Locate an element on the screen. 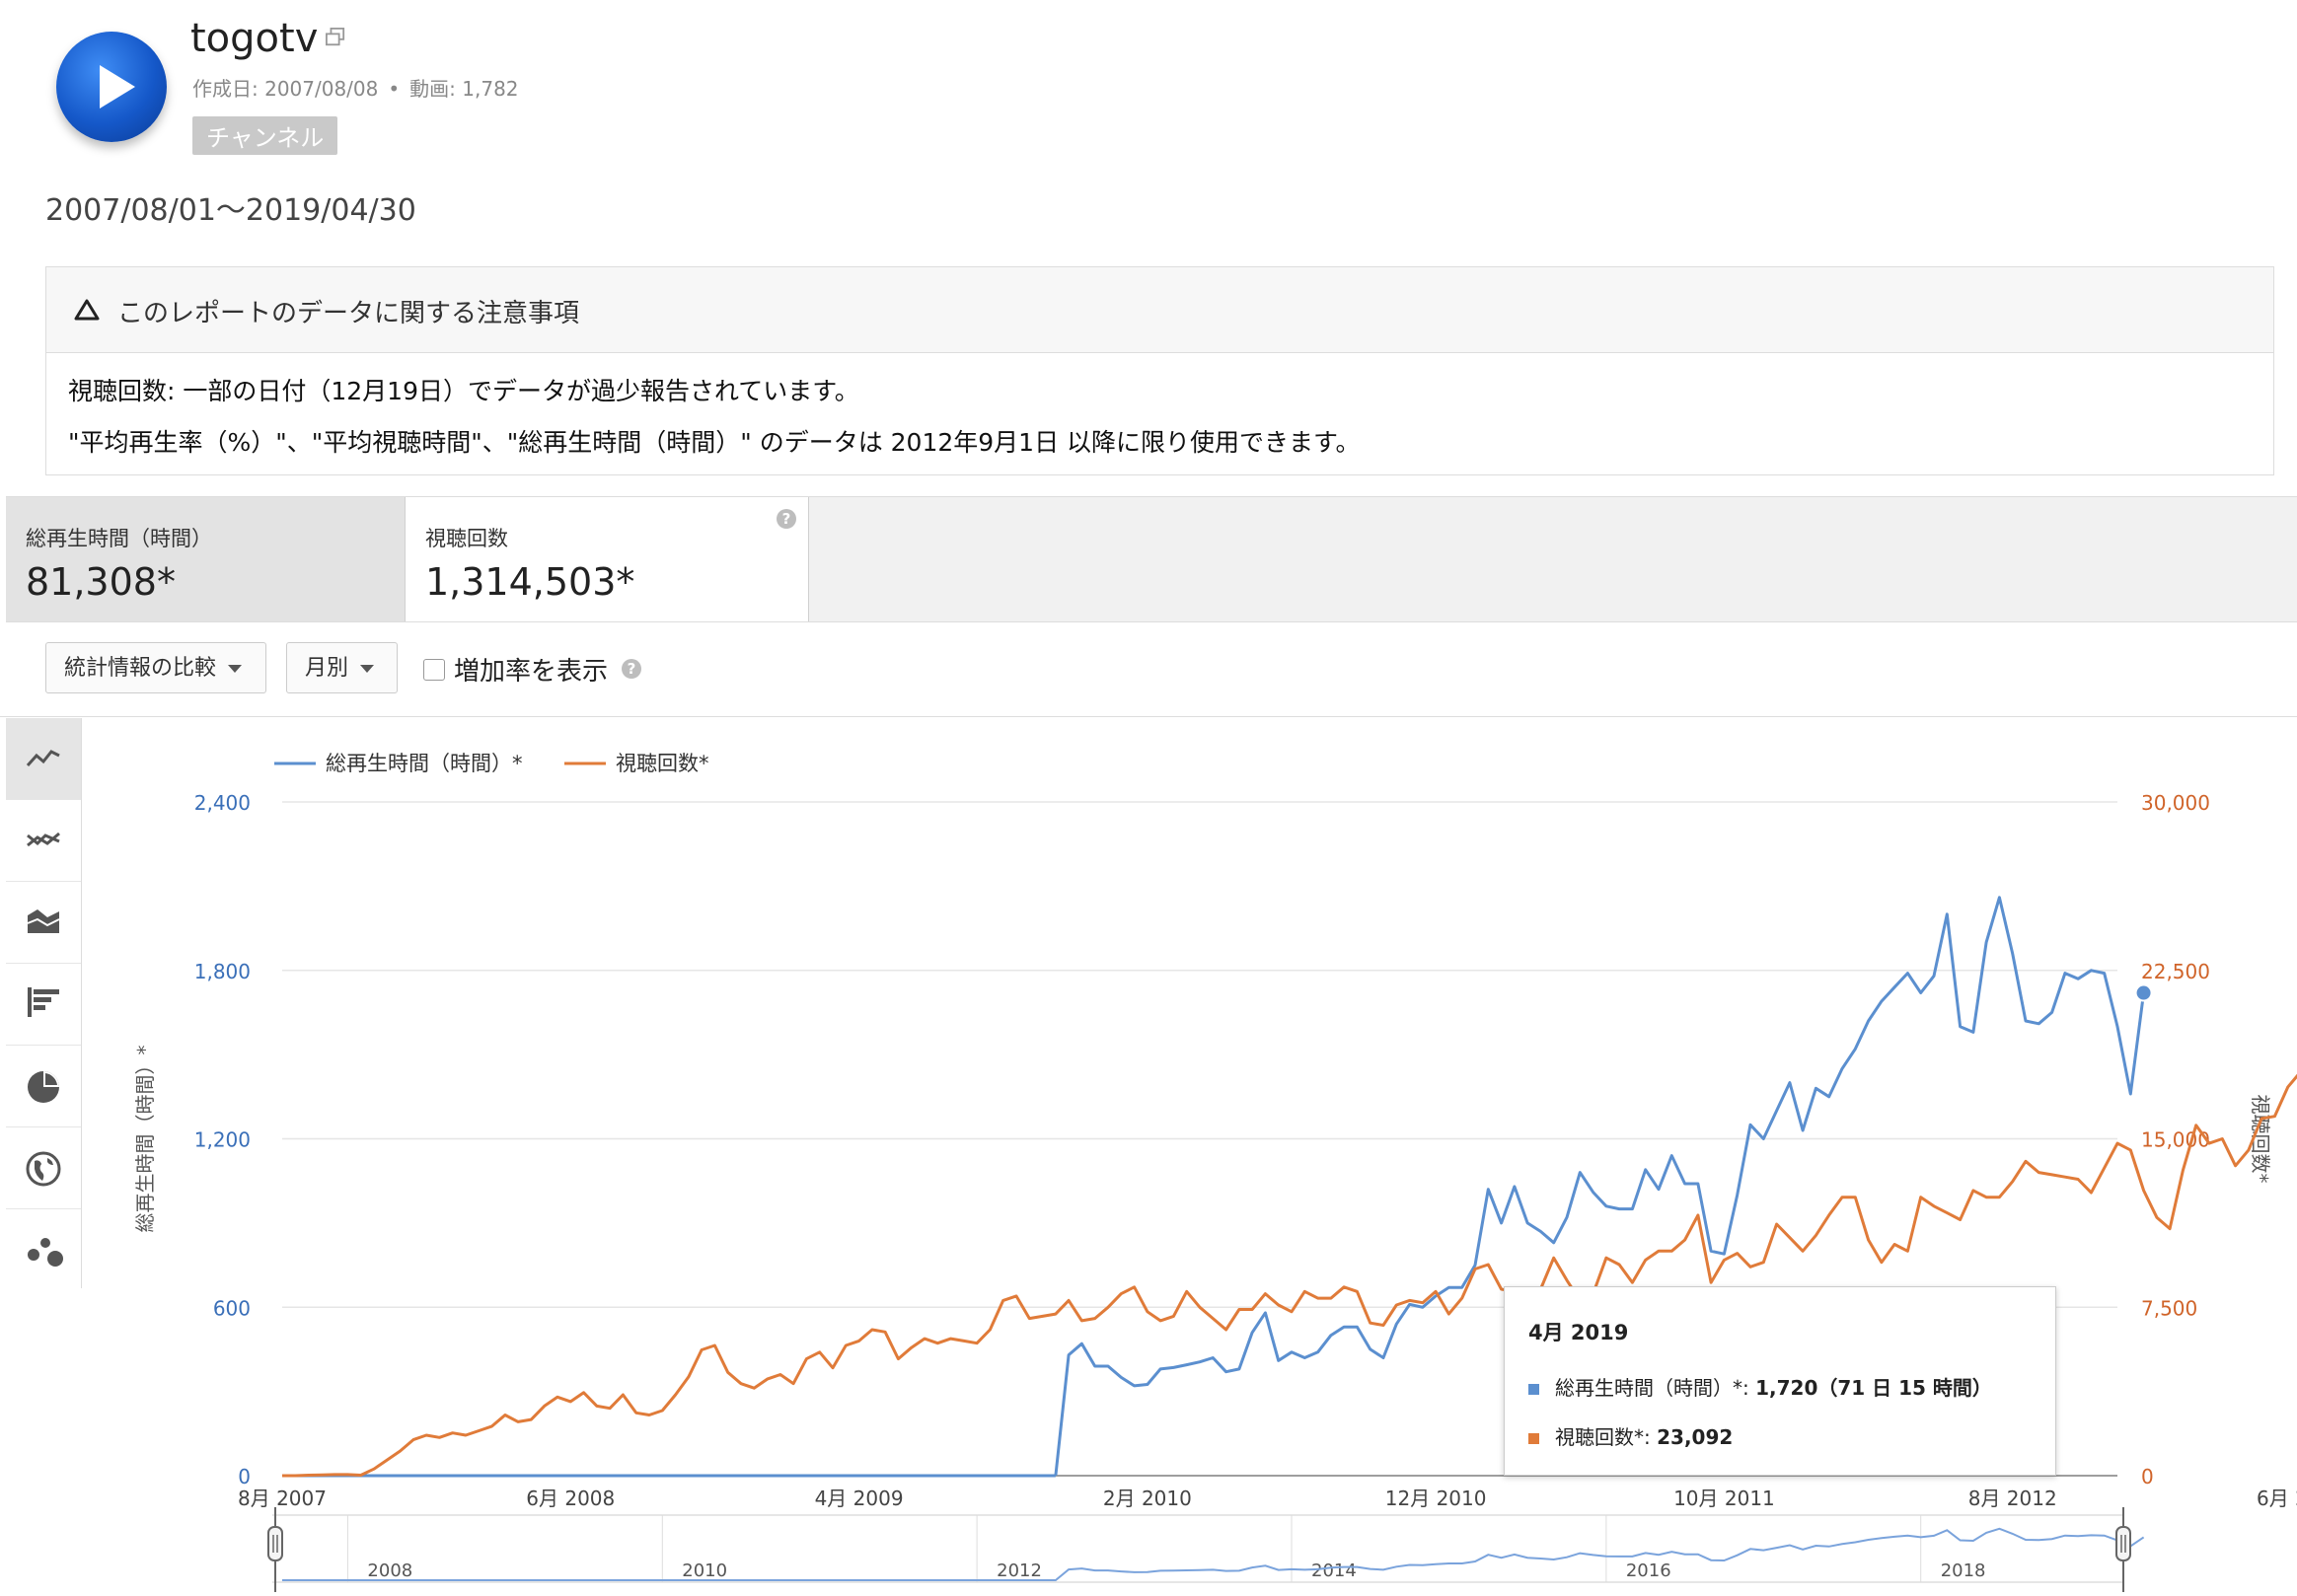  tooltip-views-value: 23,092 is located at coordinates (1695, 1437).